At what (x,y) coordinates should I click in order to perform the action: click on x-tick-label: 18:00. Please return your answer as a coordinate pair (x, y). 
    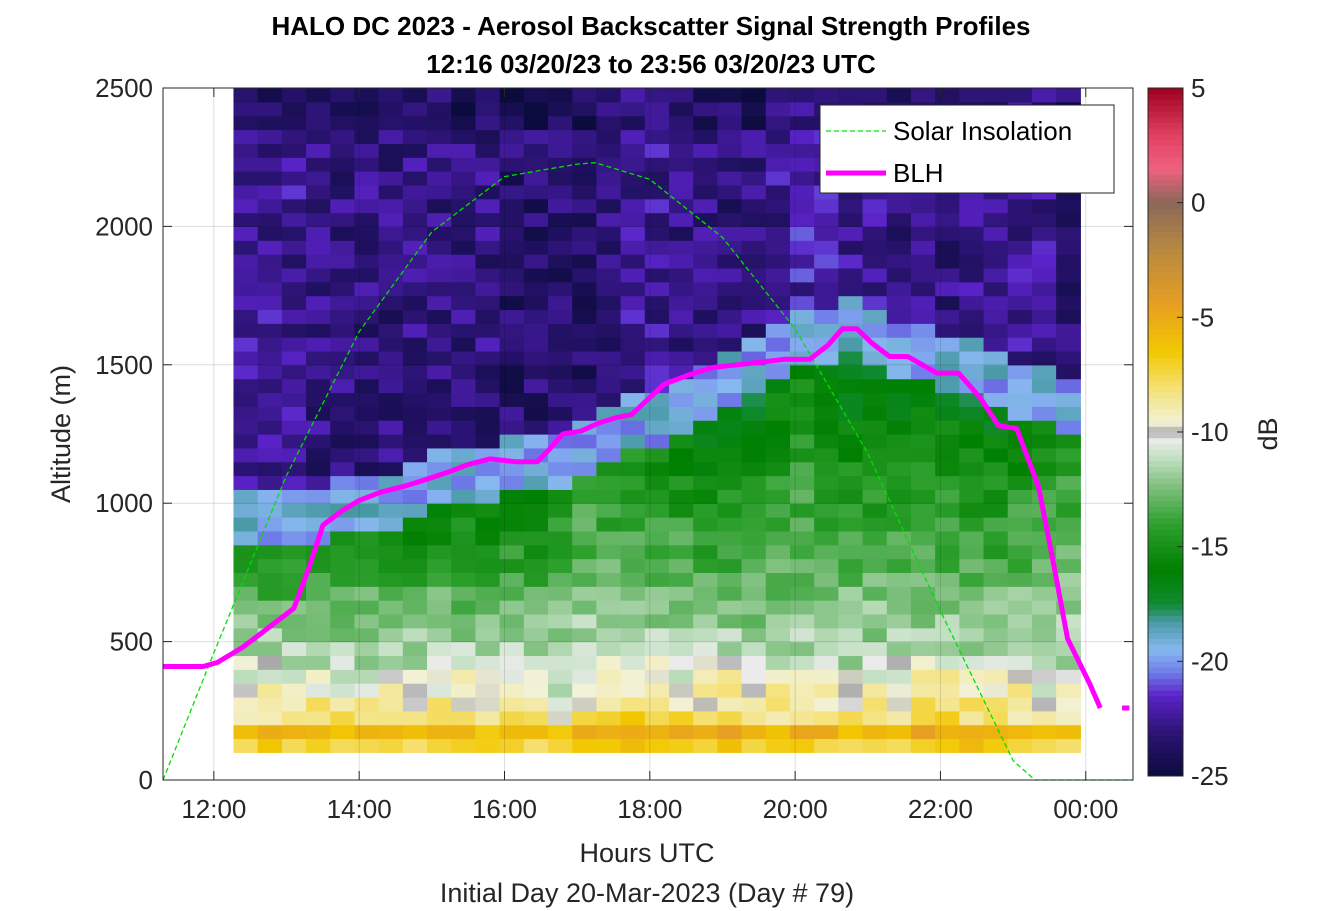
    Looking at the image, I should click on (649, 809).